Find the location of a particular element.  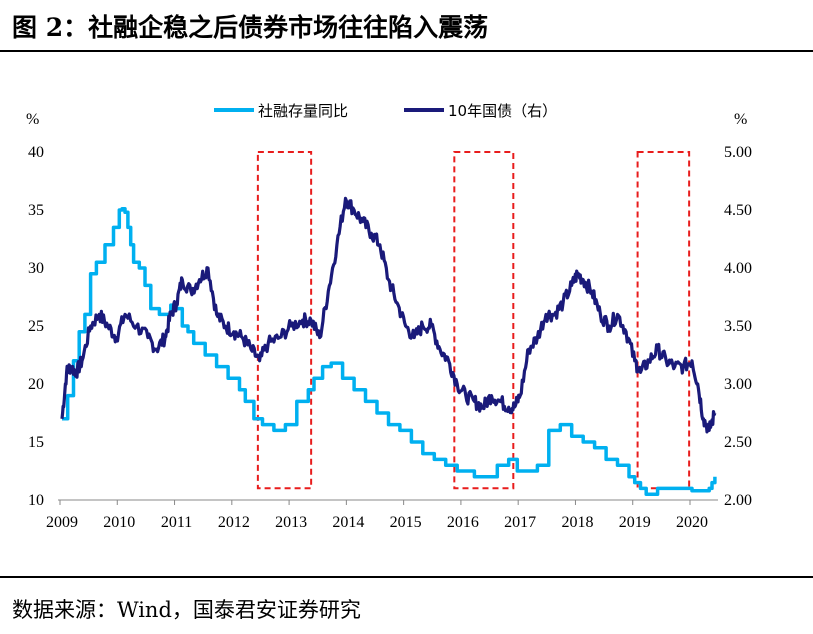

left-tick-label: 25 is located at coordinates (36, 326).